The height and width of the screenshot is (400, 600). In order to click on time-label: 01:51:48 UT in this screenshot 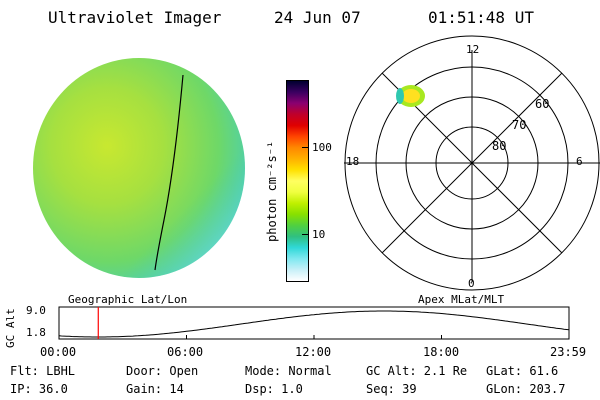, I will do `click(481, 17)`.